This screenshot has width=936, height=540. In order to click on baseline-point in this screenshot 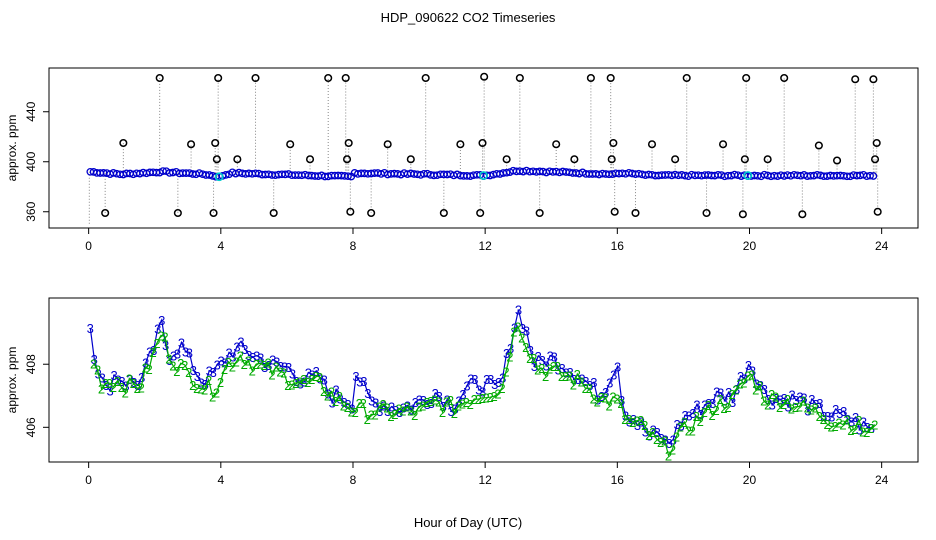, I will do `click(348, 176)`.